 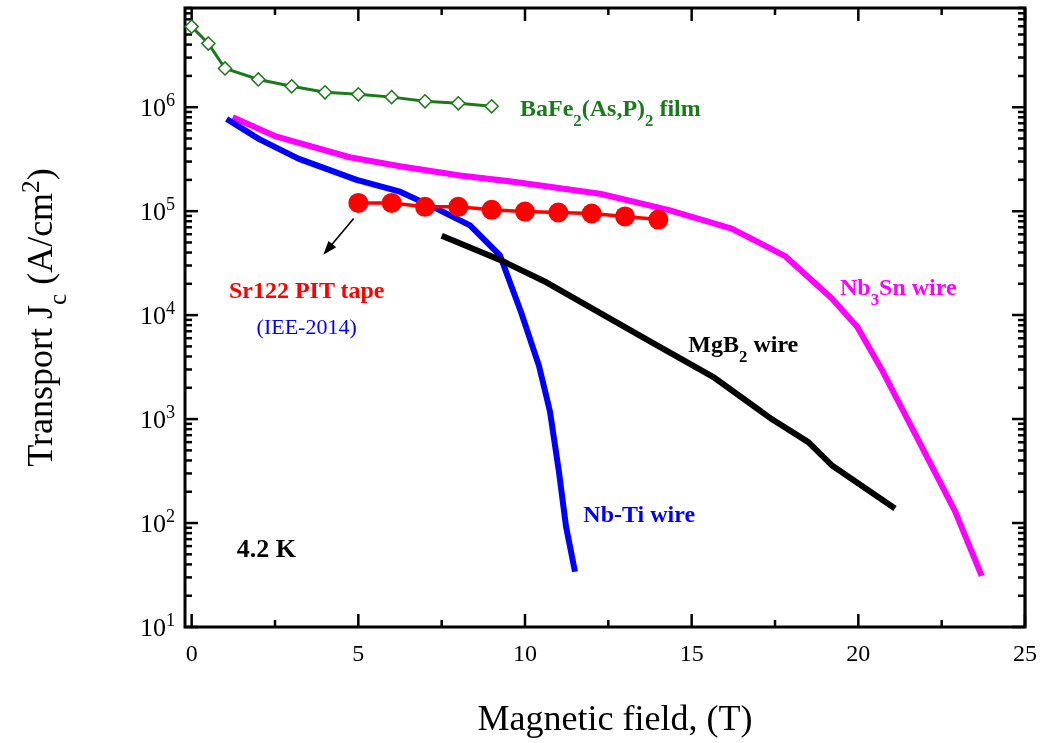 I want to click on series-label: Nb$_{3}$Sn wire, so click(x=898, y=291).